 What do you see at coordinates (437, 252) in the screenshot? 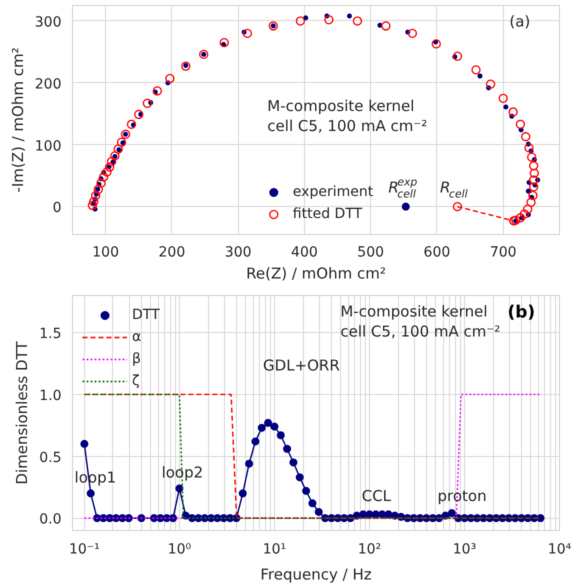
I see `x-tick-label: 600` at bounding box center [437, 252].